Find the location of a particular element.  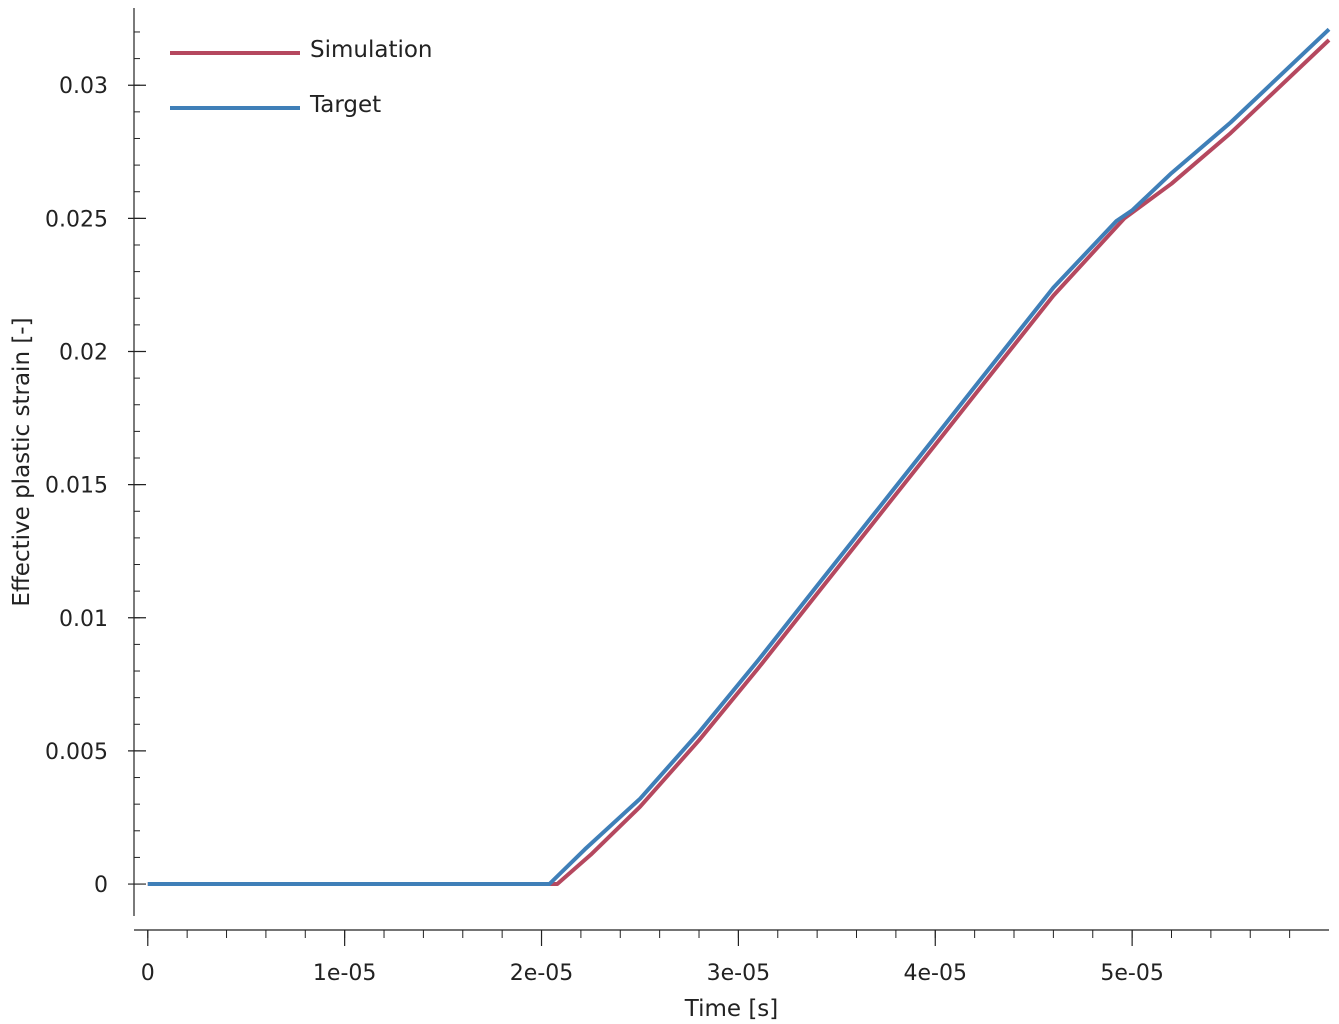

y-tick-label: 0.03 is located at coordinates (83, 86).